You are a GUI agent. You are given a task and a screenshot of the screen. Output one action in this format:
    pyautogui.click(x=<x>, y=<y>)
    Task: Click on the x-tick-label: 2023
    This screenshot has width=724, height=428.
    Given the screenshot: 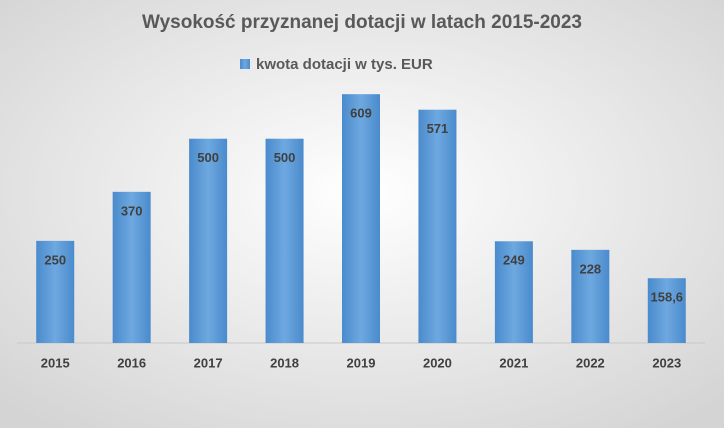 What is the action you would take?
    pyautogui.click(x=666, y=362)
    